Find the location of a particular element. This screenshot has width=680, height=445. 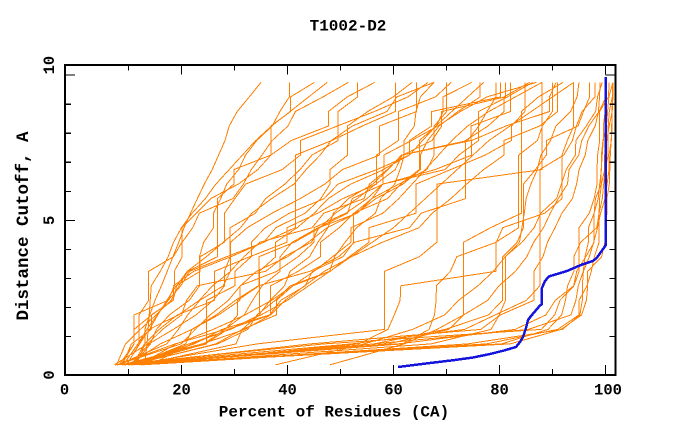

svg-text: 20 is located at coordinates (181, 391).